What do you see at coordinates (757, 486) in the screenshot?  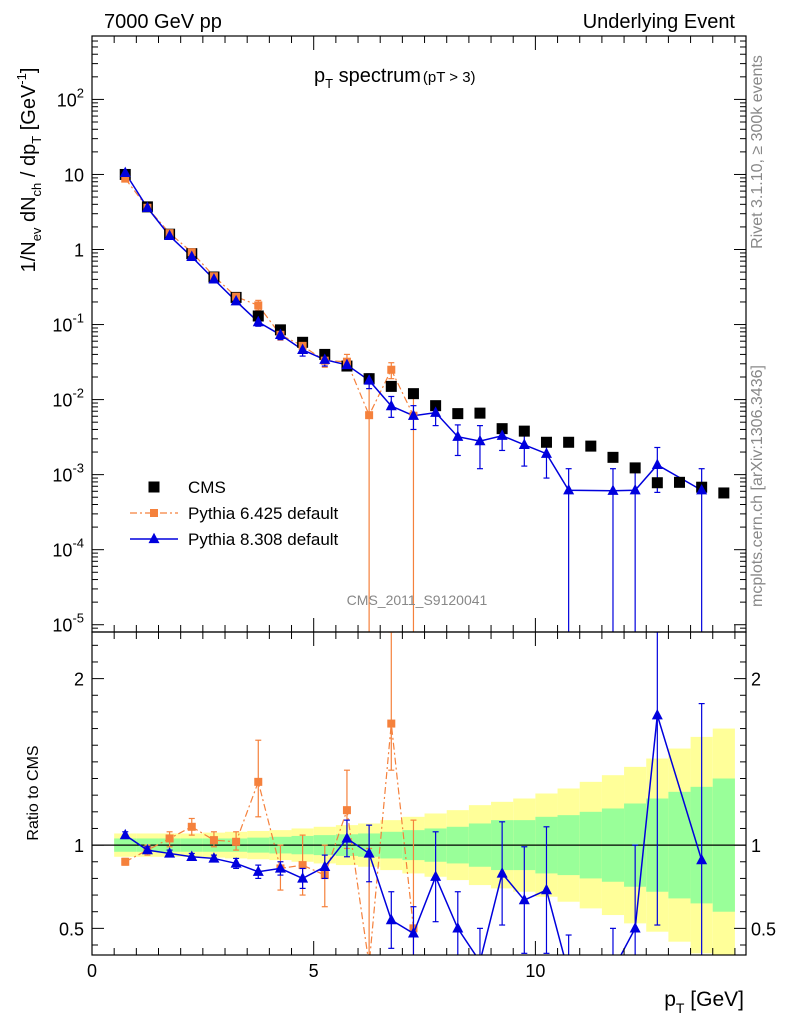 I see `mcplots-label: mcplots.cern.ch [arXiv:1306.3436]` at bounding box center [757, 486].